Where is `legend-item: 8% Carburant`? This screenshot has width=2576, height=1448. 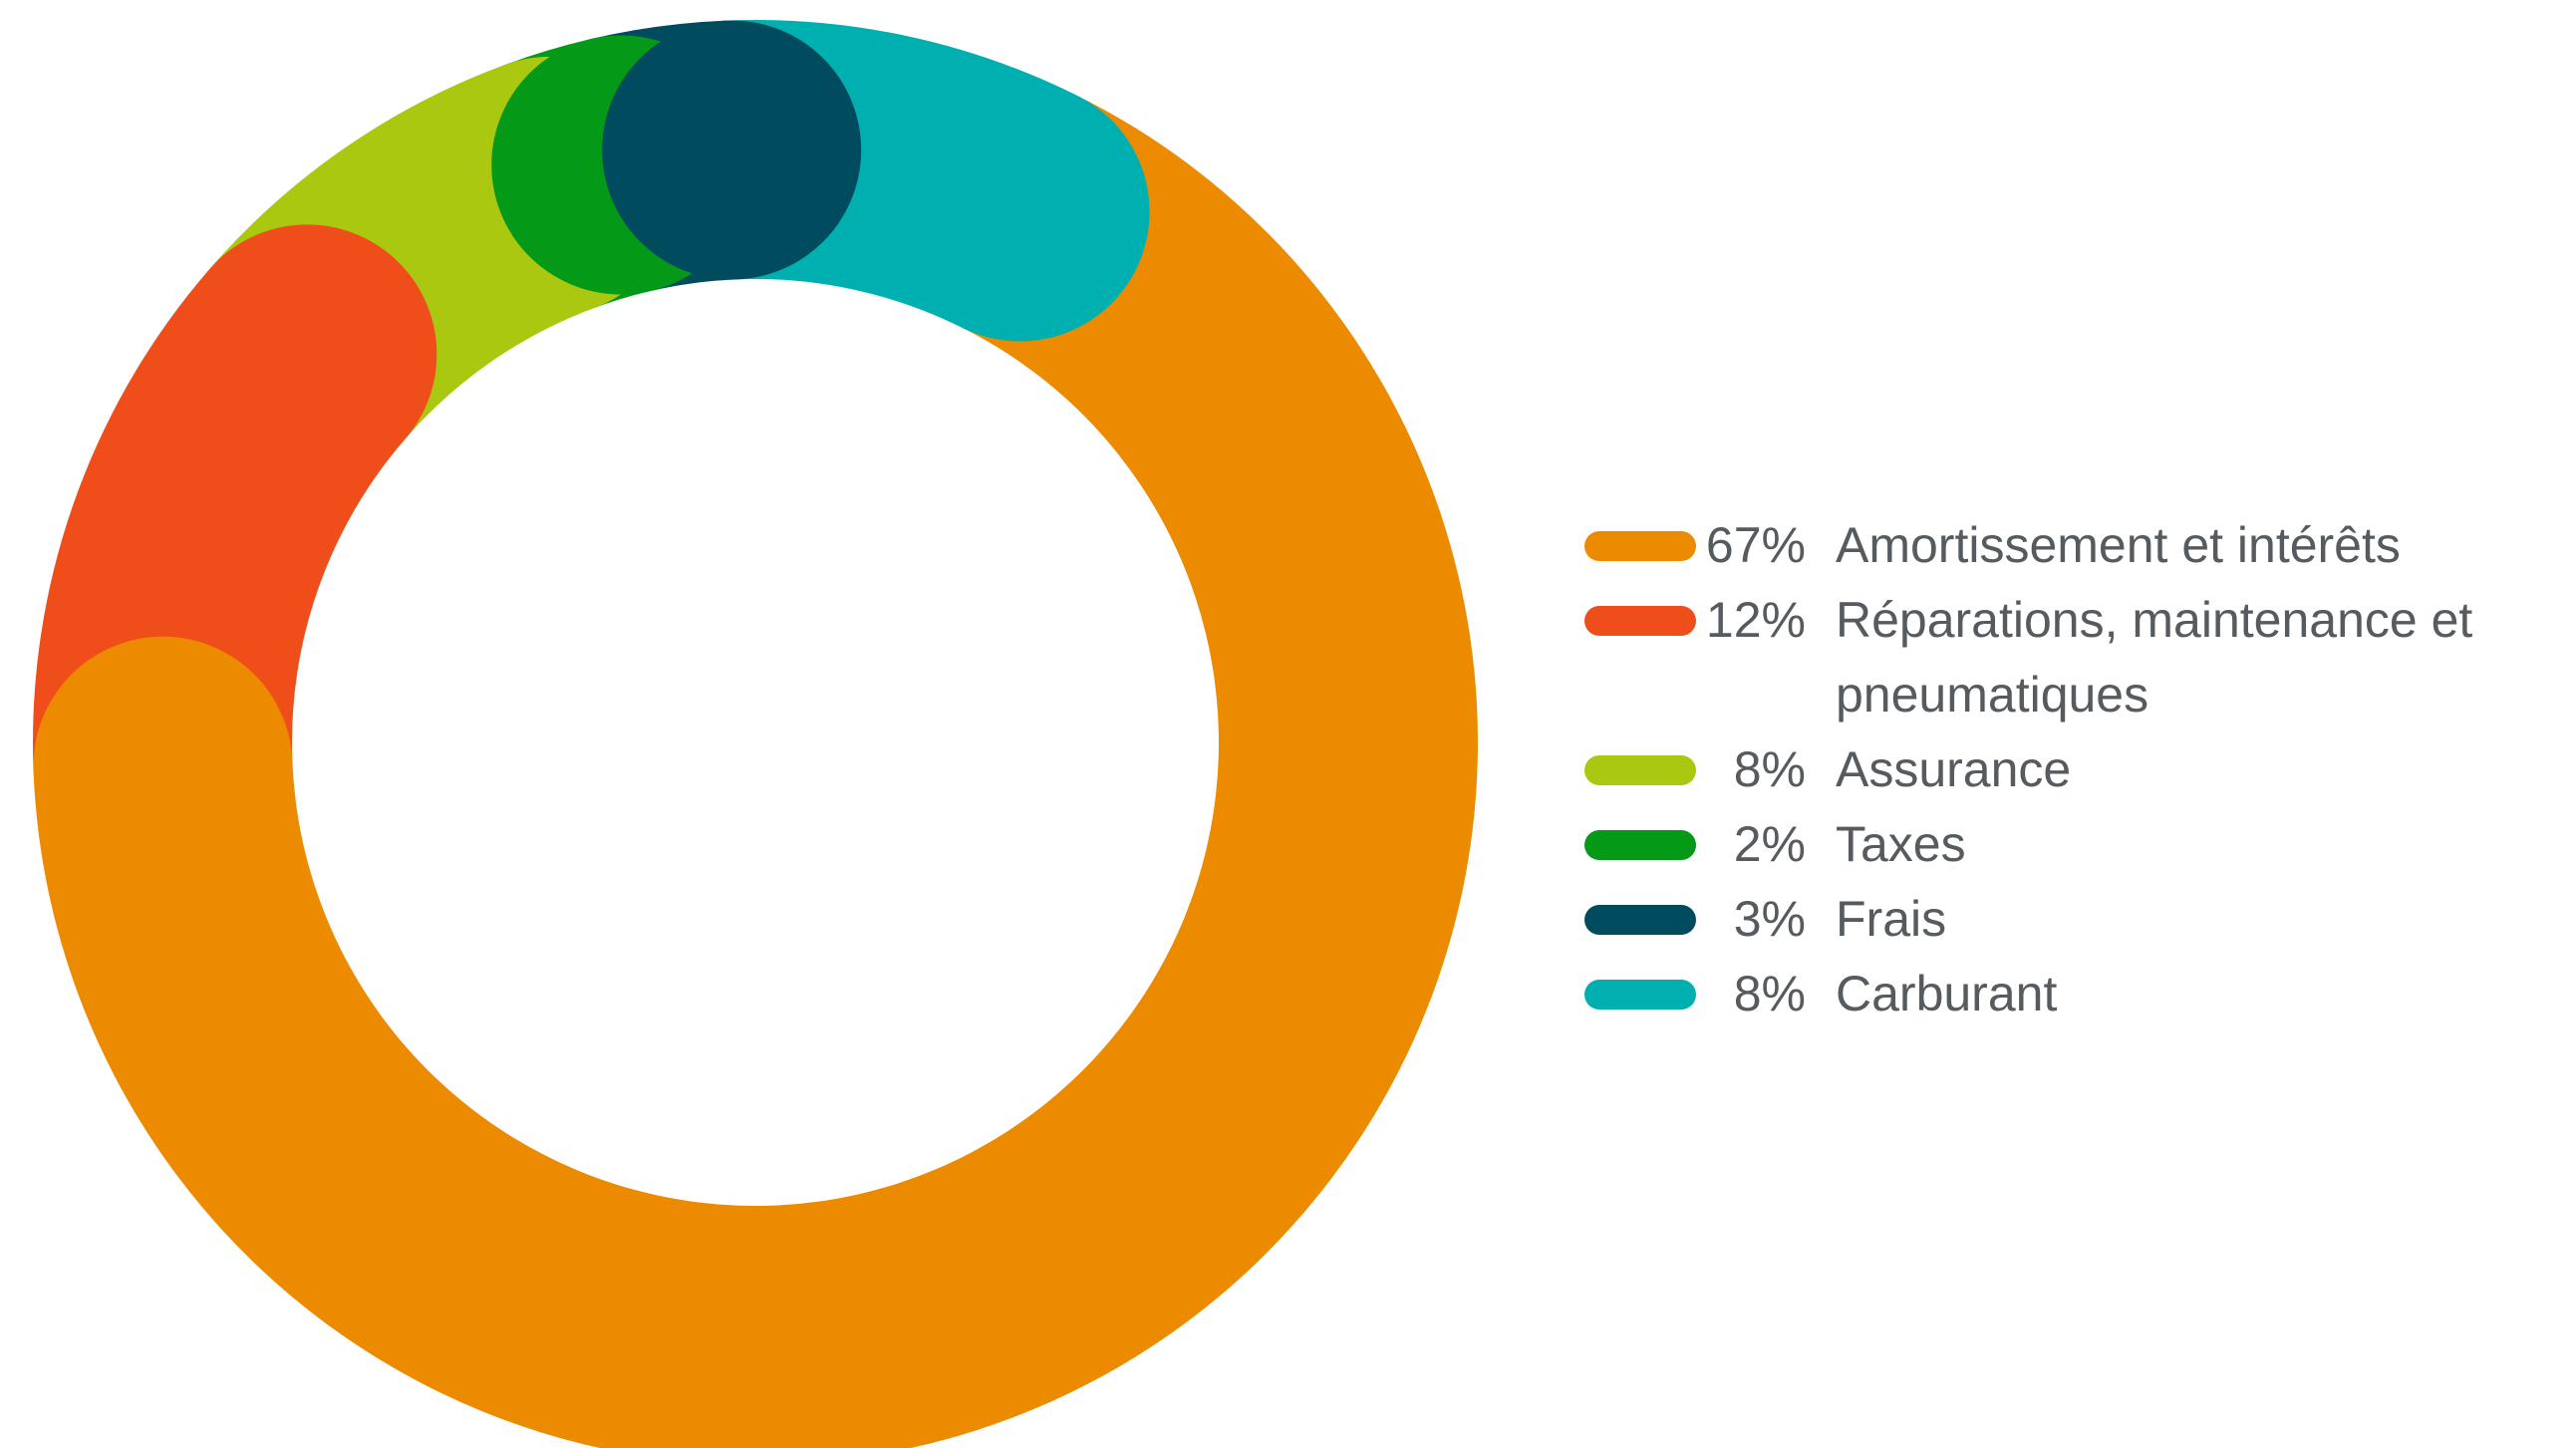 legend-item: 8% Carburant is located at coordinates (2072, 994).